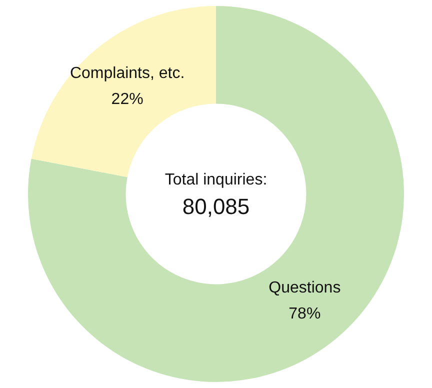 The width and height of the screenshot is (432, 388). What do you see at coordinates (216, 179) in the screenshot?
I see `text: Total inquiries:` at bounding box center [216, 179].